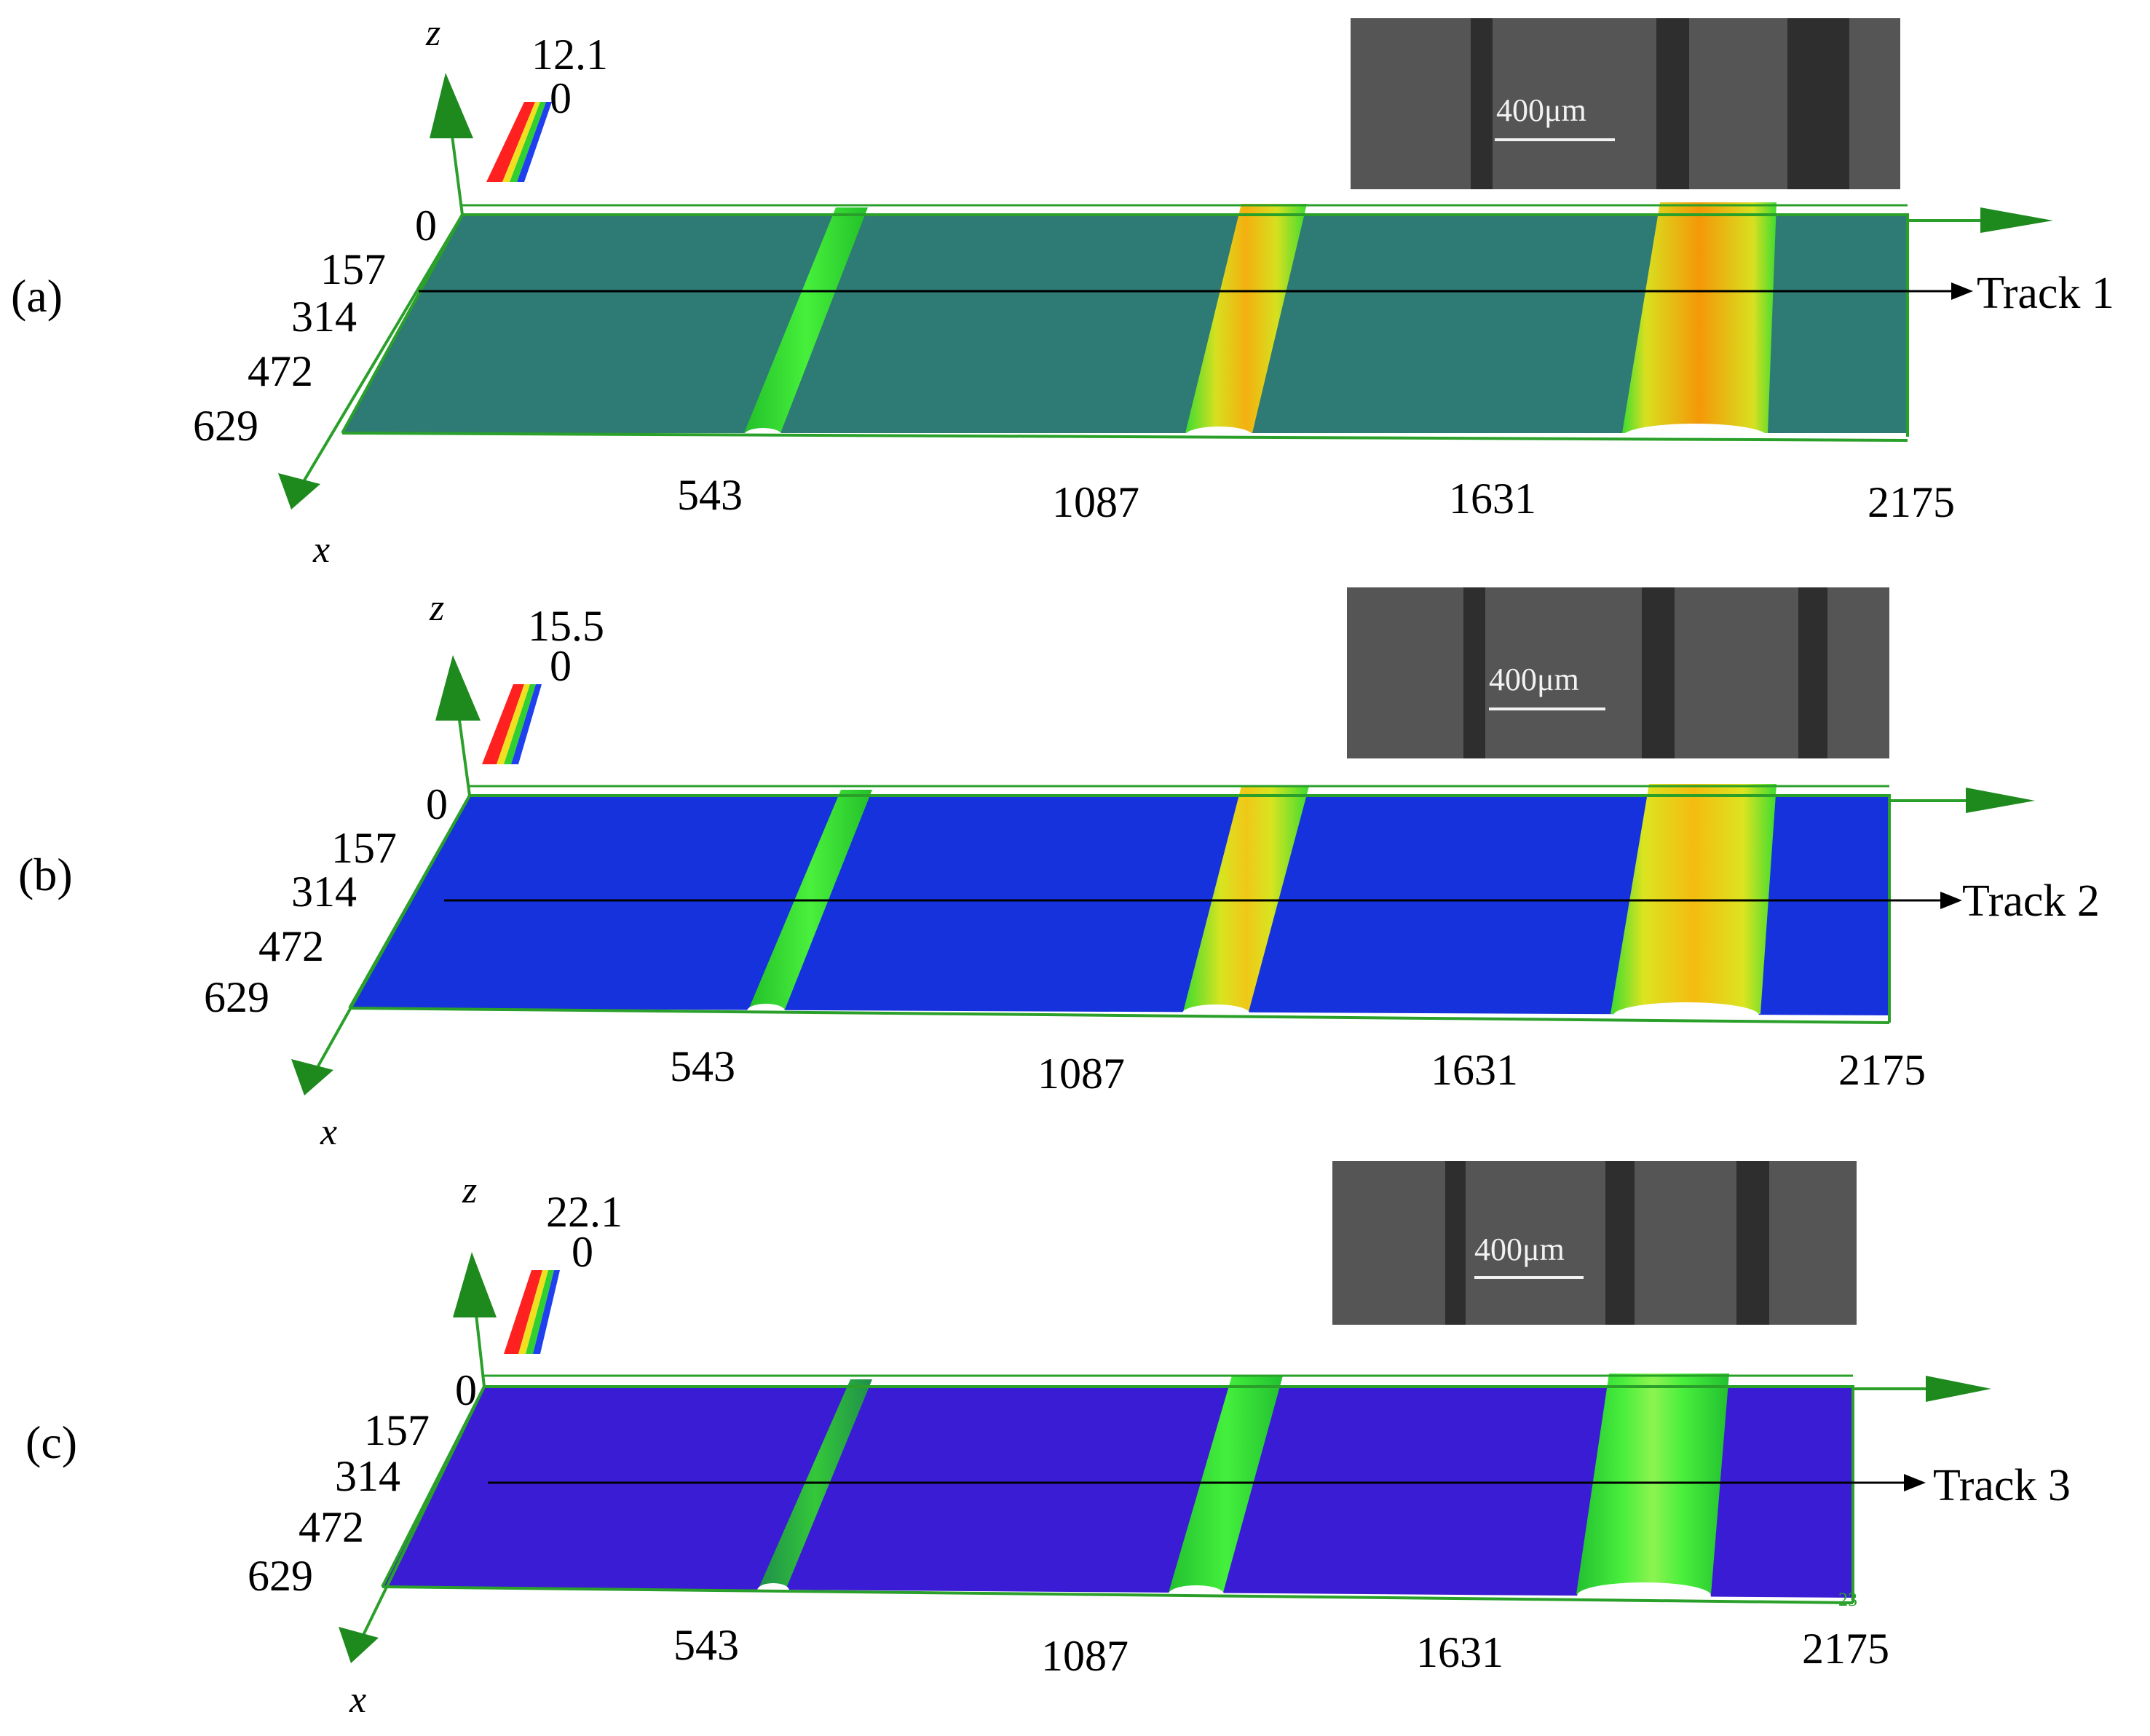 Image resolution: width=2150 pixels, height=1736 pixels. Describe the element at coordinates (2046, 293) in the screenshot. I see `track-label: Track 1` at that location.